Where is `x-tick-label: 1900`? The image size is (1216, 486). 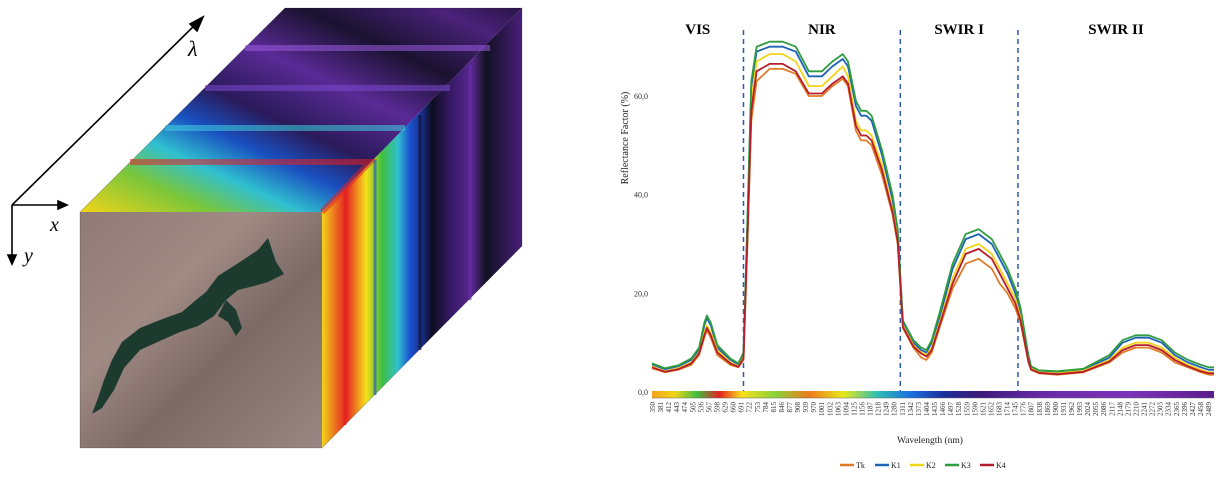
x-tick-label: 1900 is located at coordinates (1056, 409).